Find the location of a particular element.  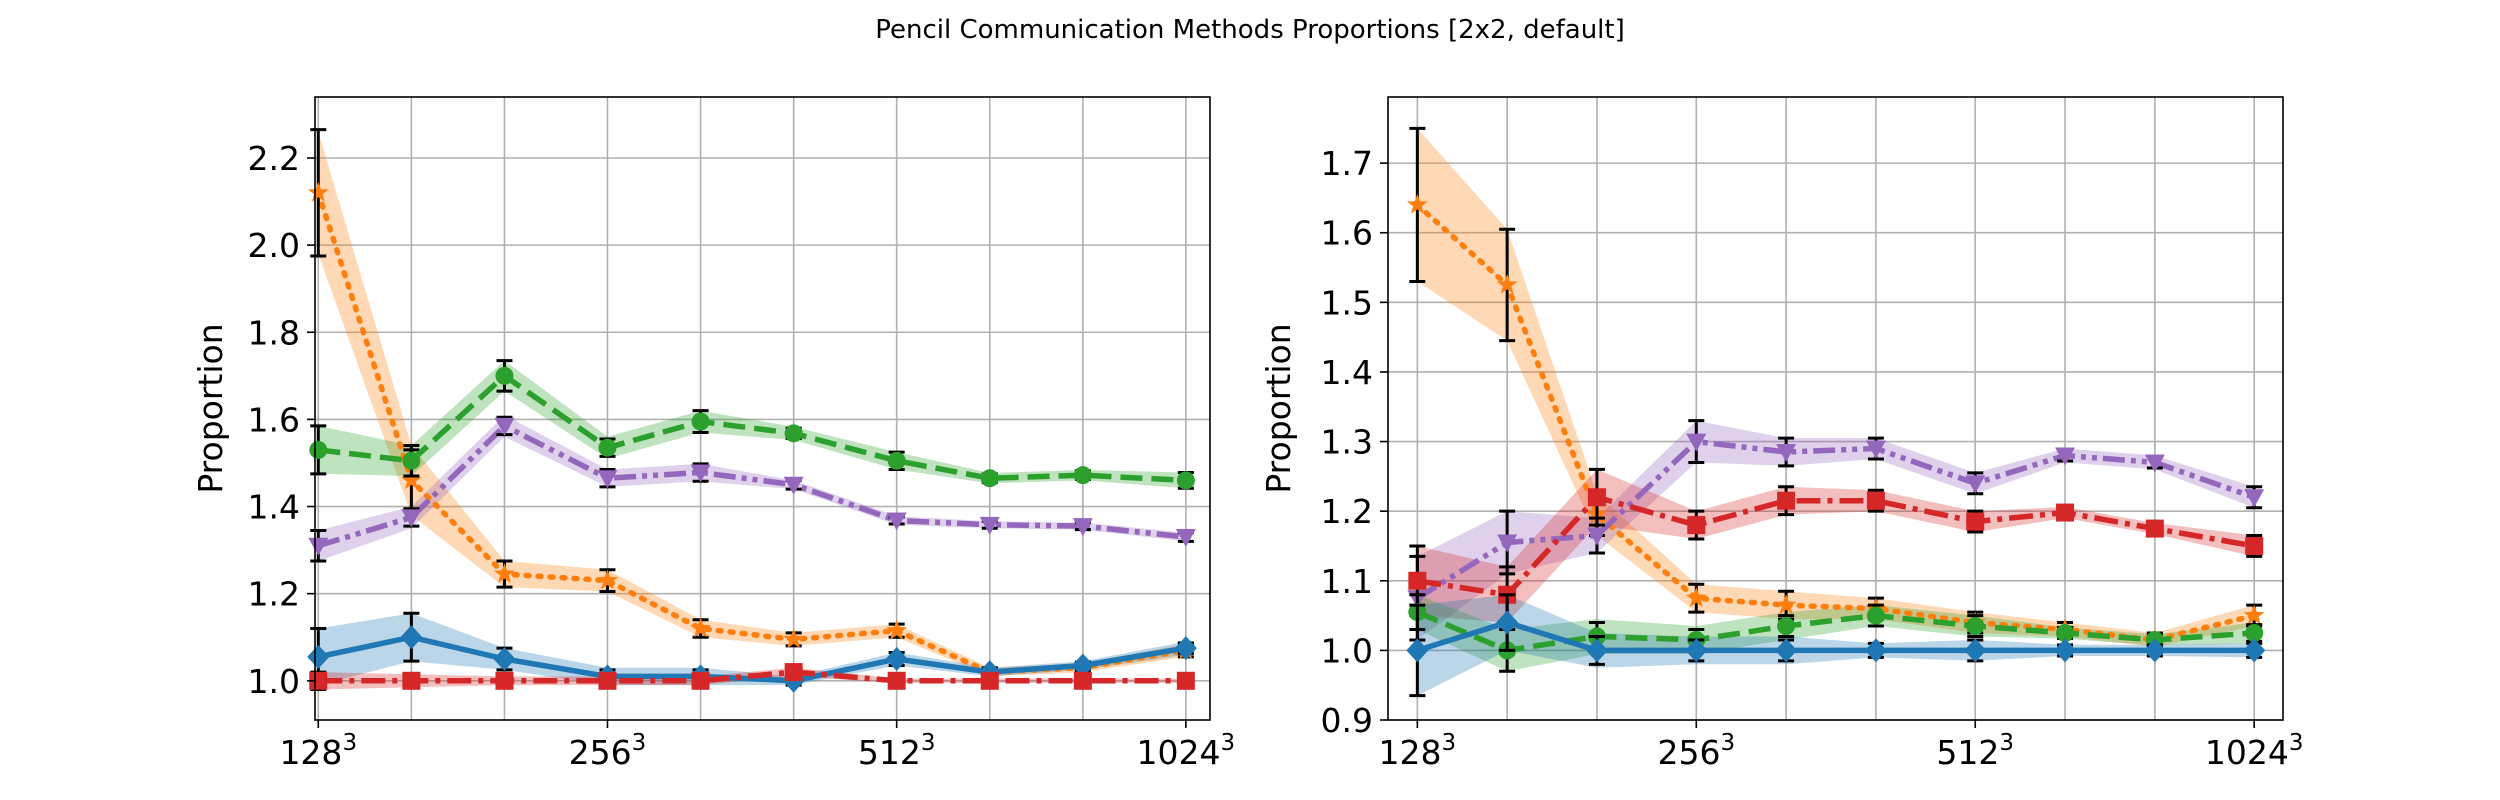

y-tick-label: 1.2 is located at coordinates (1347, 511).